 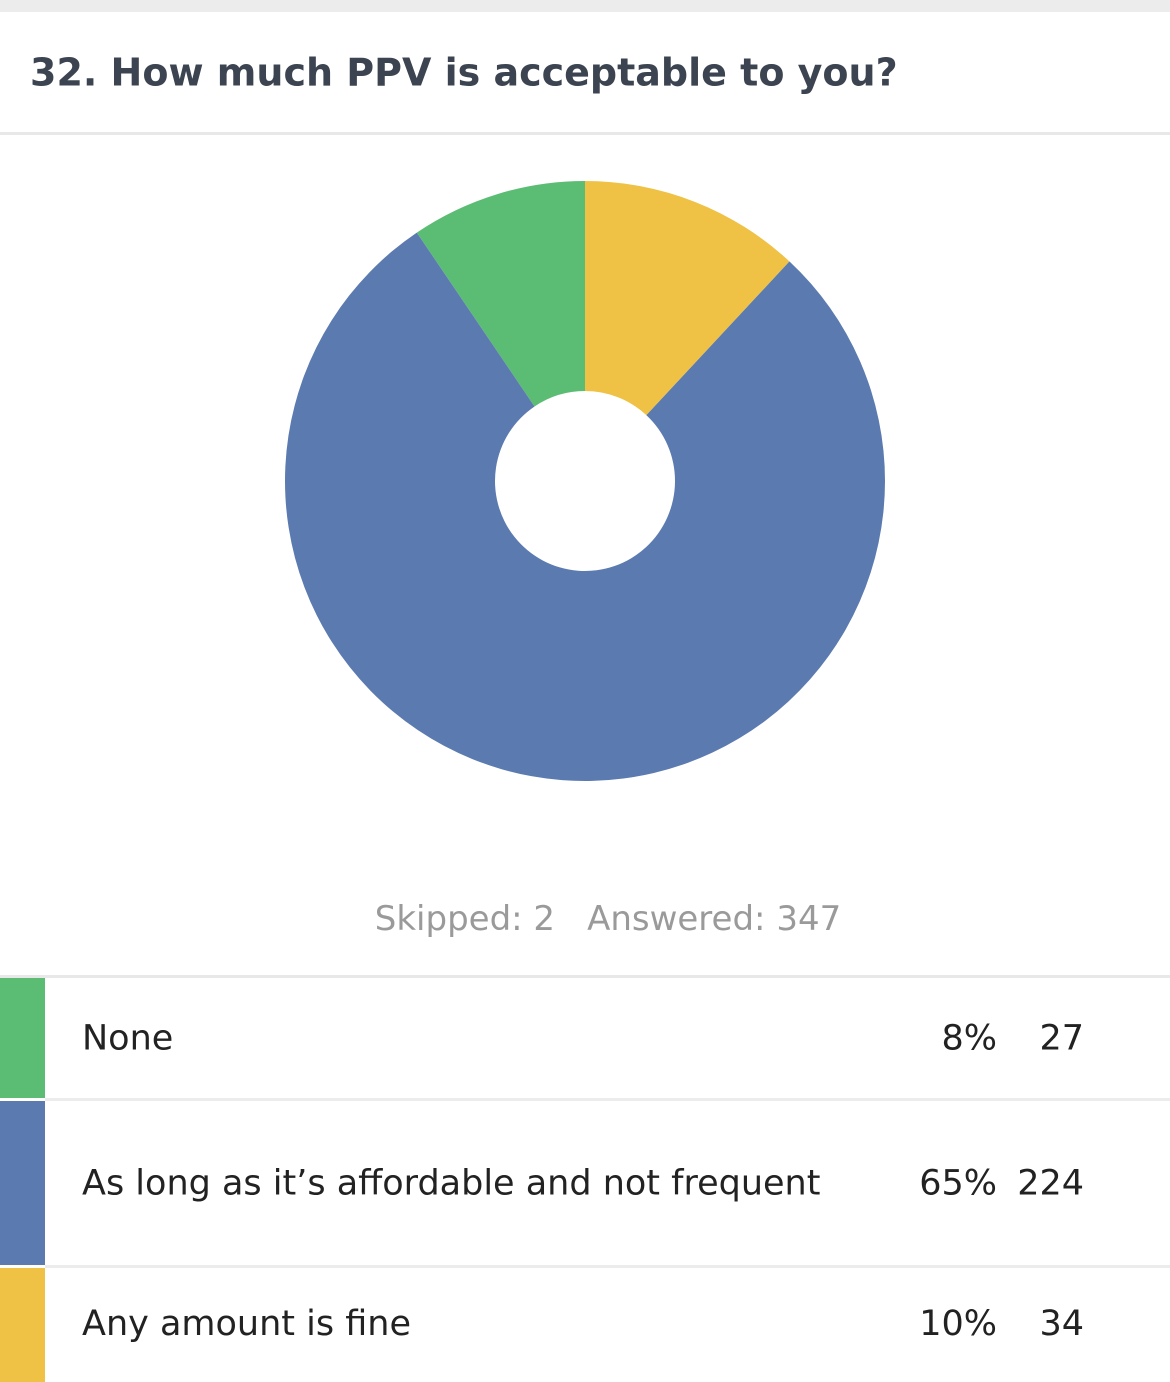 What do you see at coordinates (958, 1324) in the screenshot?
I see `answer-percent: 10%` at bounding box center [958, 1324].